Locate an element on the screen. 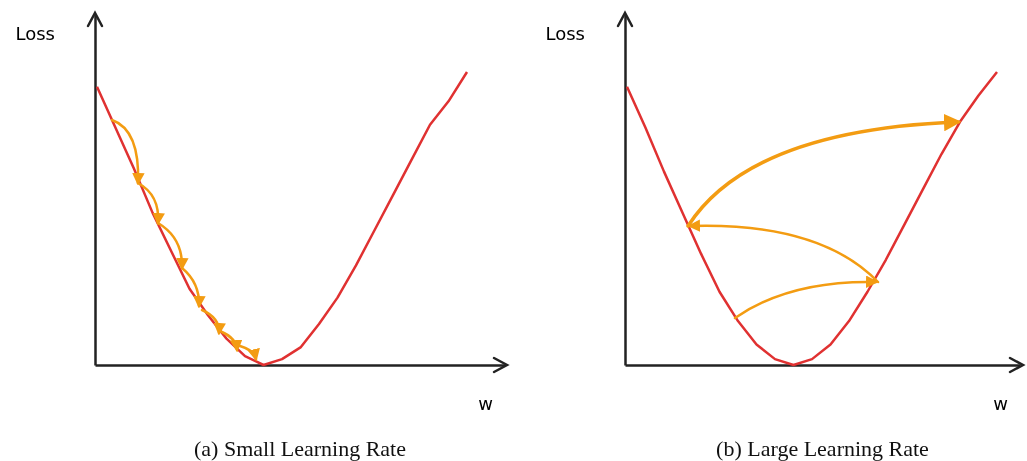  text: (b) Large Learning Rate is located at coordinates (822, 448).